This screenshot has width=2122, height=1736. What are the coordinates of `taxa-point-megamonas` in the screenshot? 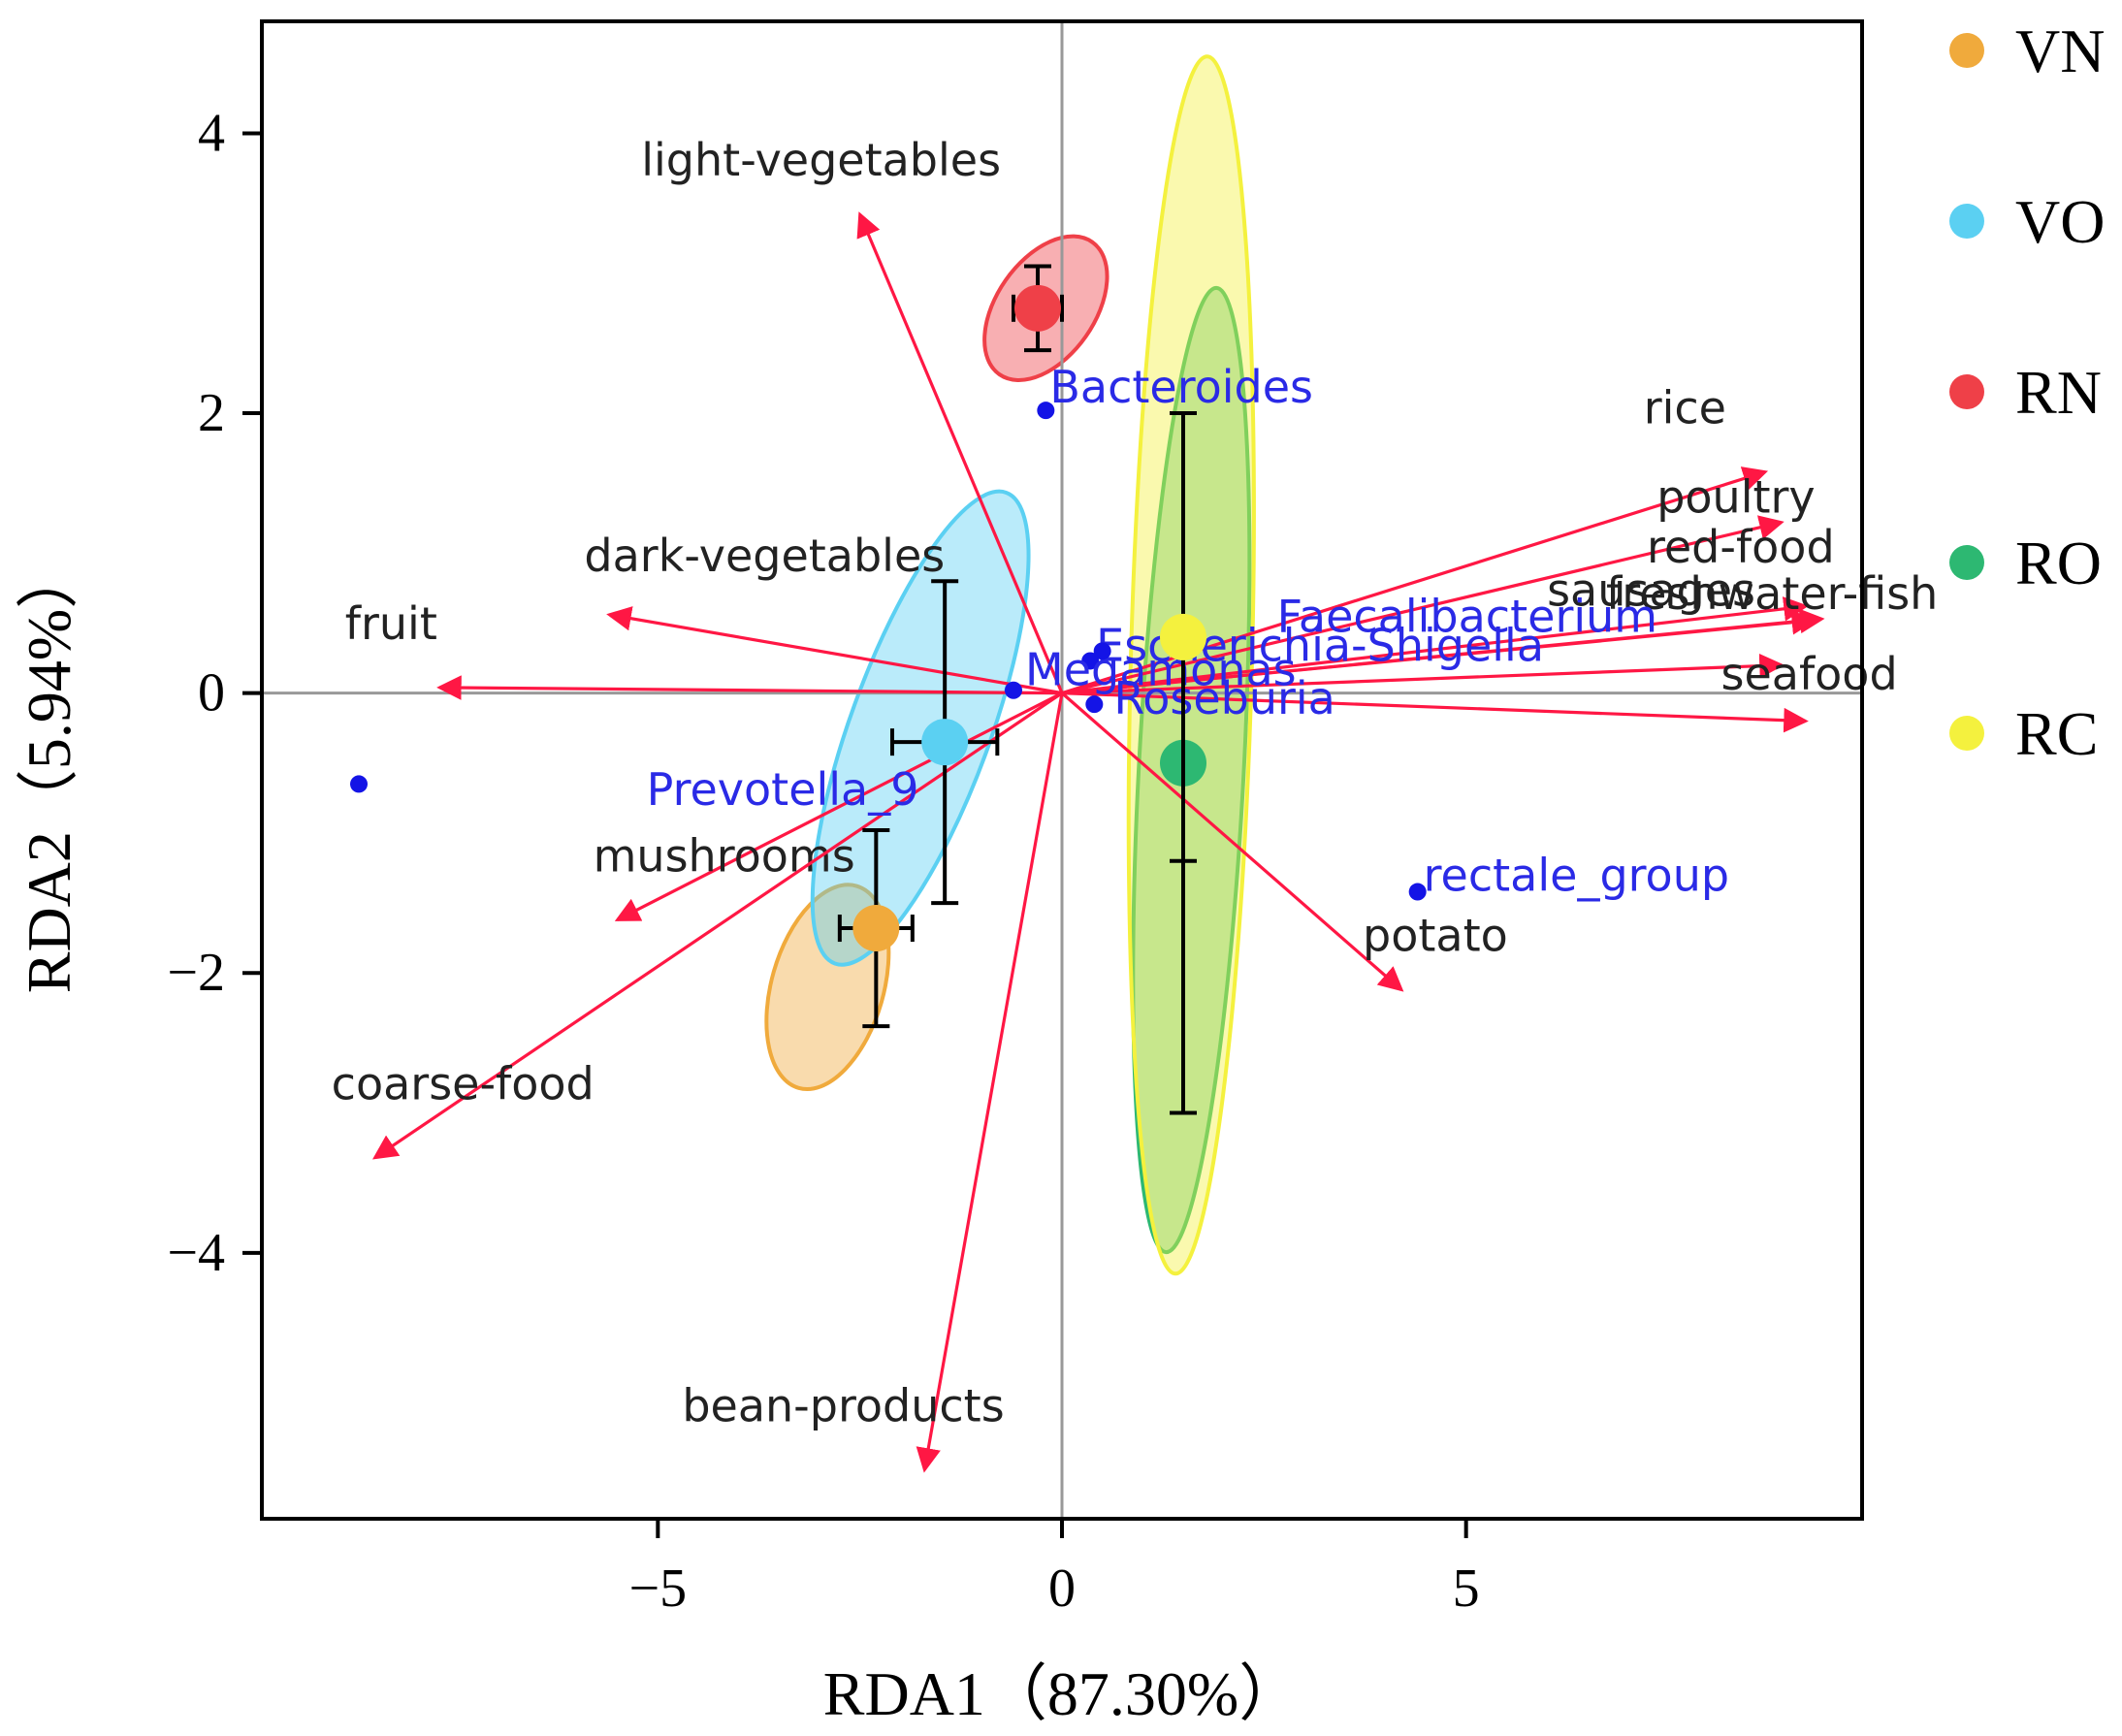 It's located at (1014, 690).